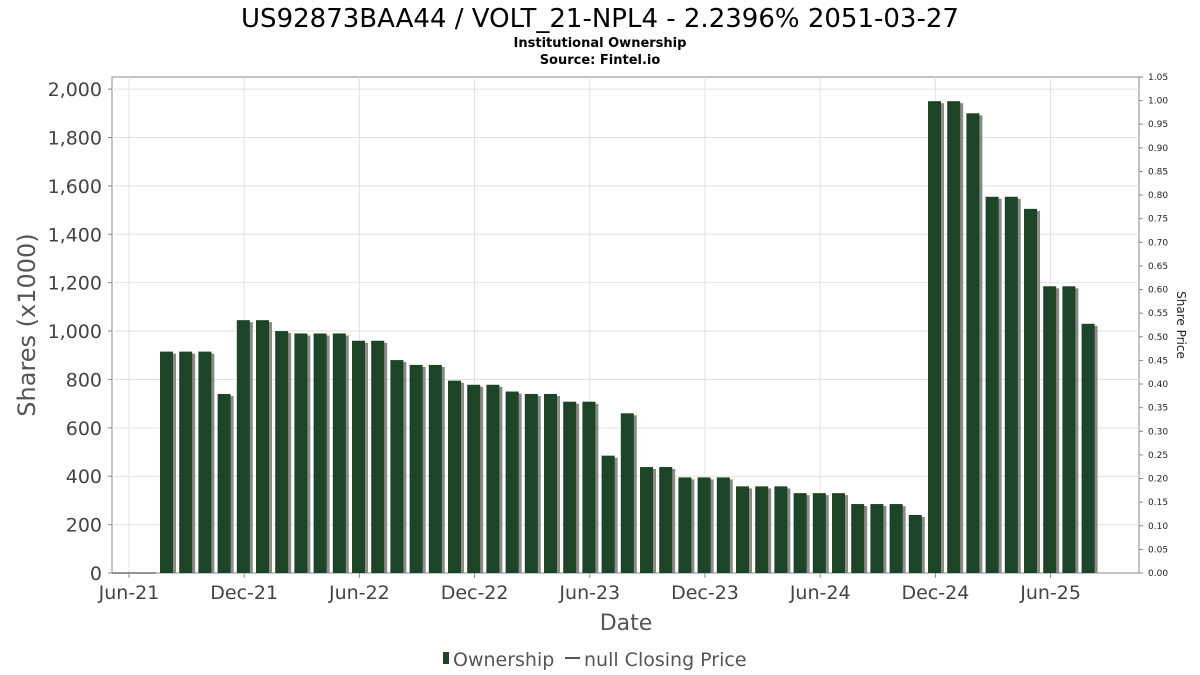 Image resolution: width=1200 pixels, height=675 pixels. Describe the element at coordinates (1158, 480) in the screenshot. I see `y2-tick-label: 0.20` at that location.